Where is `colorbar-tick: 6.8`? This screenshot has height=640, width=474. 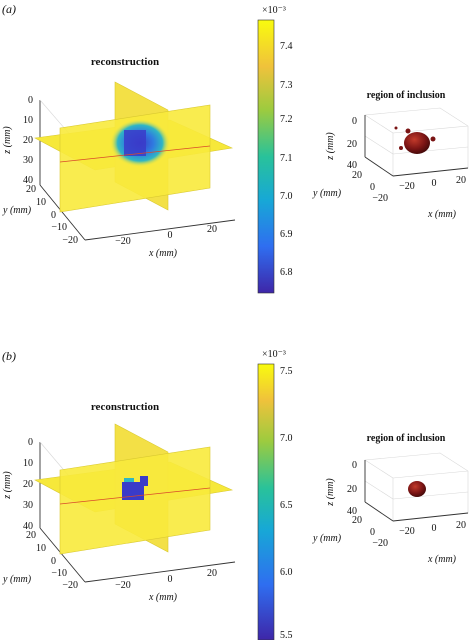
colorbar-tick: 6.8 is located at coordinates (286, 272).